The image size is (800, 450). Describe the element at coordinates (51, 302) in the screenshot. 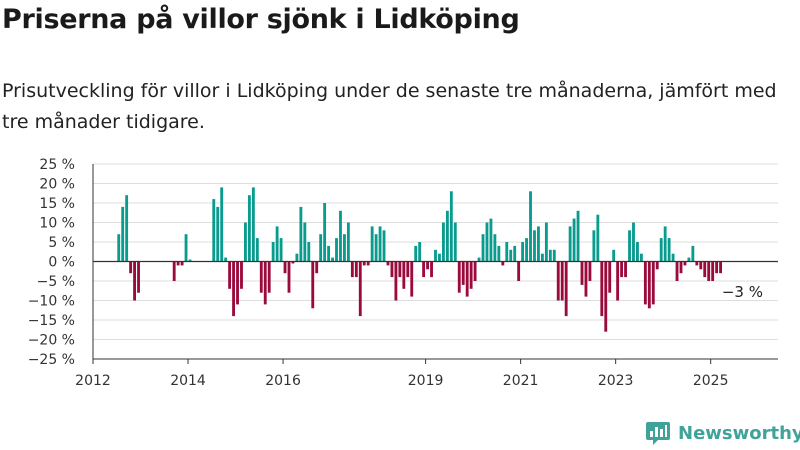

I see `y-tick-label: −10 %` at that location.